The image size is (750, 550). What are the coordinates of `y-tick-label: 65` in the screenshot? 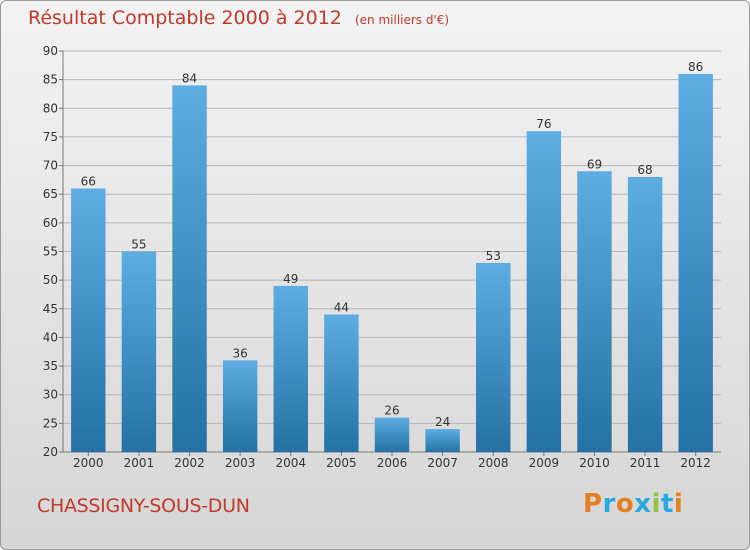 It's located at (50, 194).